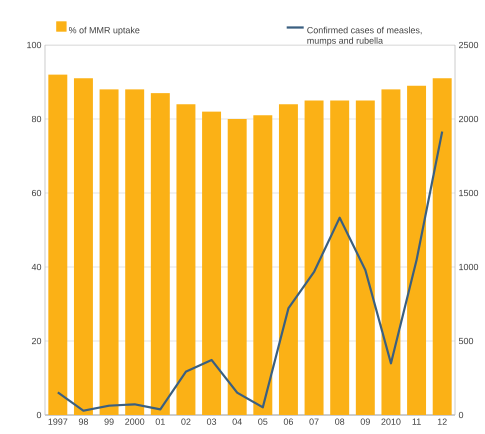 The width and height of the screenshot is (485, 434). I want to click on x-tick-label: 09, so click(365, 421).